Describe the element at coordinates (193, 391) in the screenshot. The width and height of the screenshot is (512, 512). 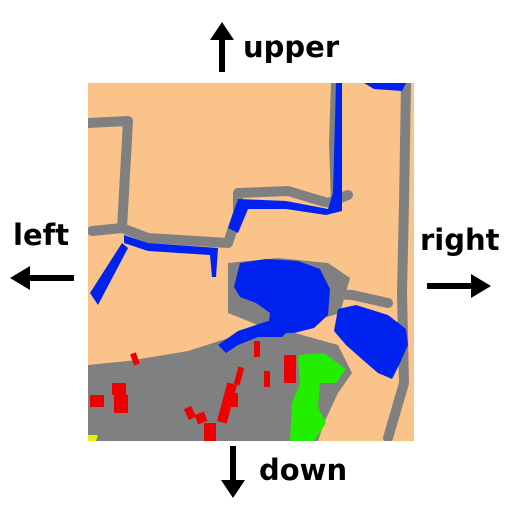
I see `building-footprints` at that location.